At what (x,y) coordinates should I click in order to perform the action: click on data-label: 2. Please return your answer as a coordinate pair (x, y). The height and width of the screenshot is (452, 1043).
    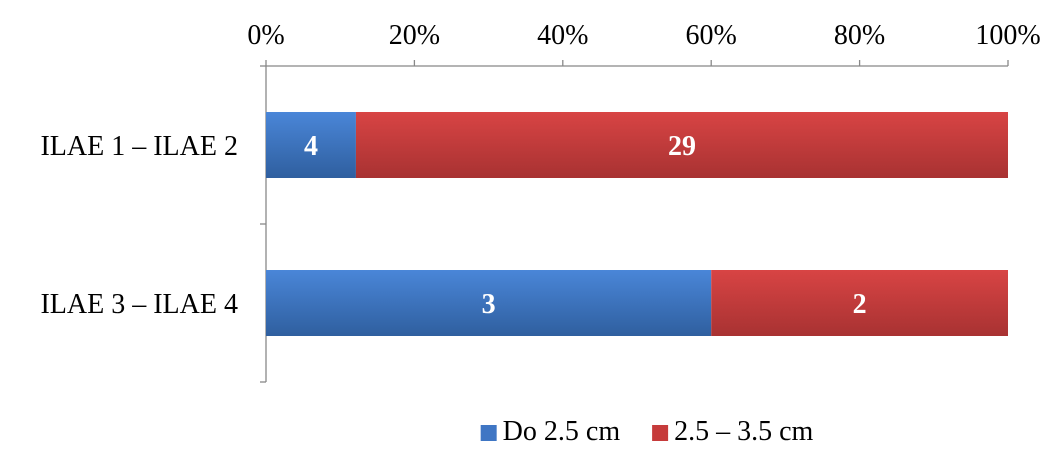
    Looking at the image, I should click on (860, 304).